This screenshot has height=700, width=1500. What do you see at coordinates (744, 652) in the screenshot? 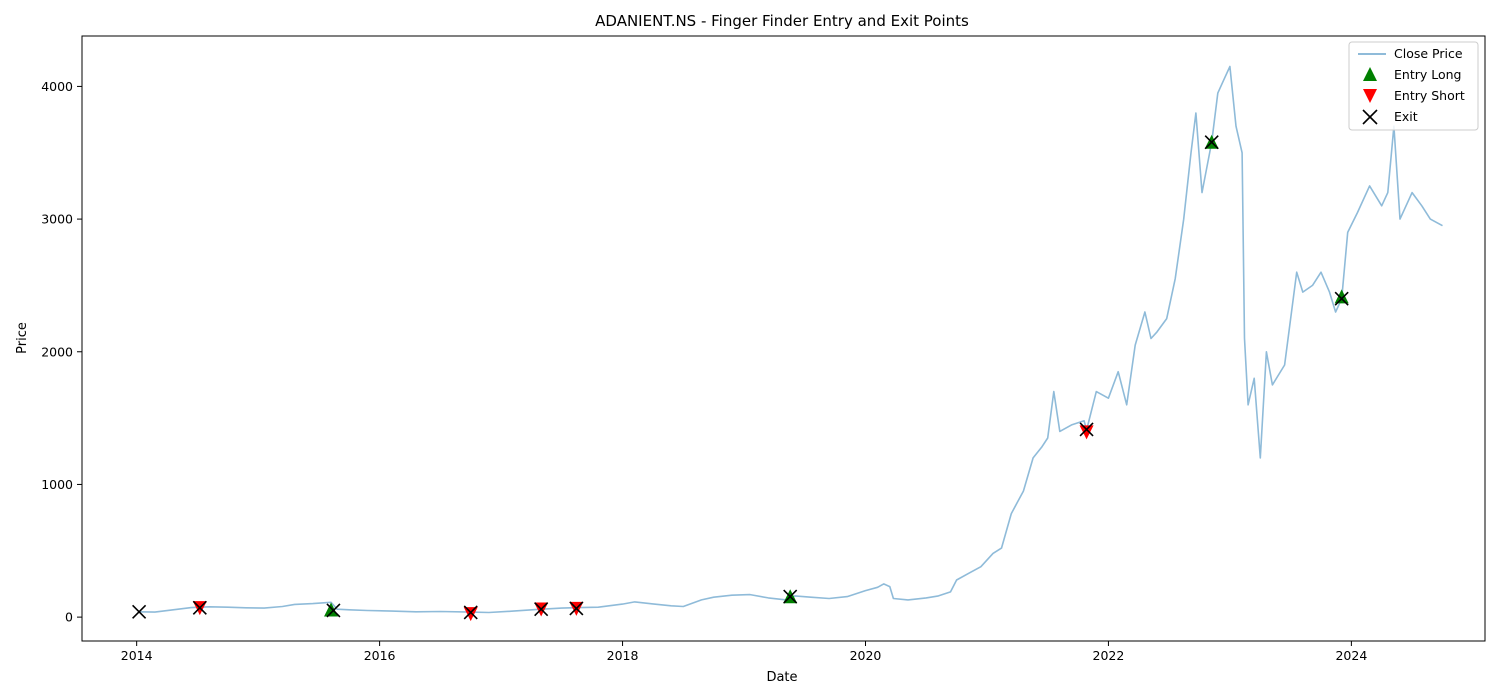
I see `x-axis: 2014 2016 2018 2020 2022 2024` at bounding box center [744, 652].